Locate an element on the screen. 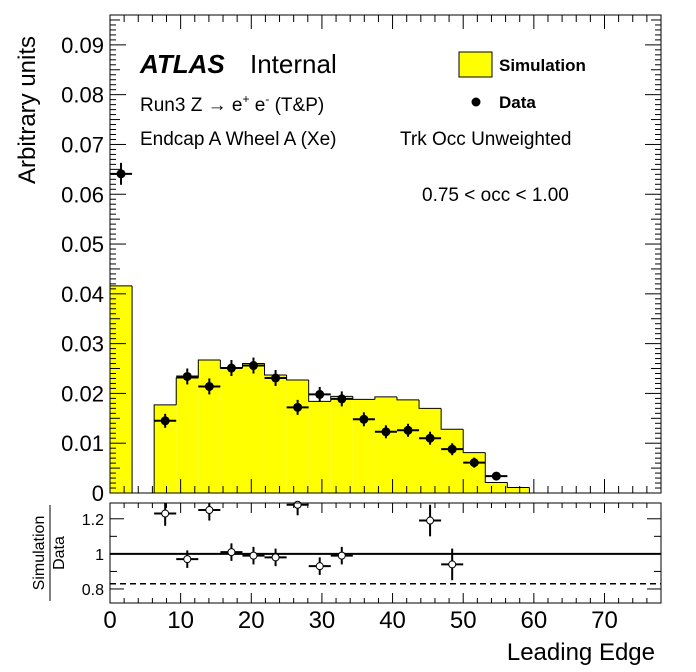 This screenshot has height=672, width=696. ratio-denominator-label: Data is located at coordinates (59, 553).